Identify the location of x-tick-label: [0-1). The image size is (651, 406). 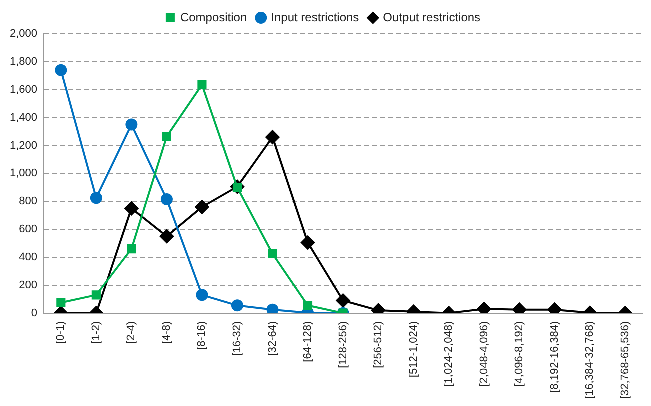
(61, 332).